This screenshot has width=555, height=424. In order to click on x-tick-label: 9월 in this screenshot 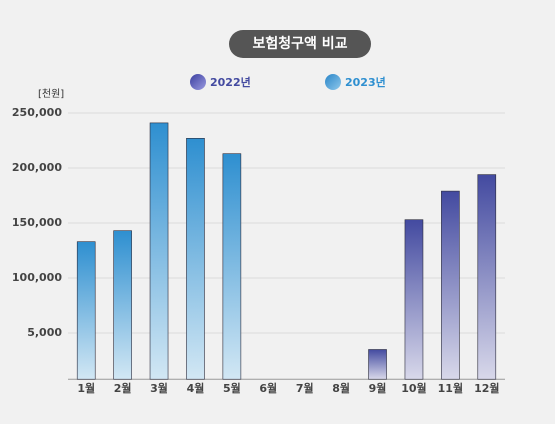, I will do `click(378, 388)`.